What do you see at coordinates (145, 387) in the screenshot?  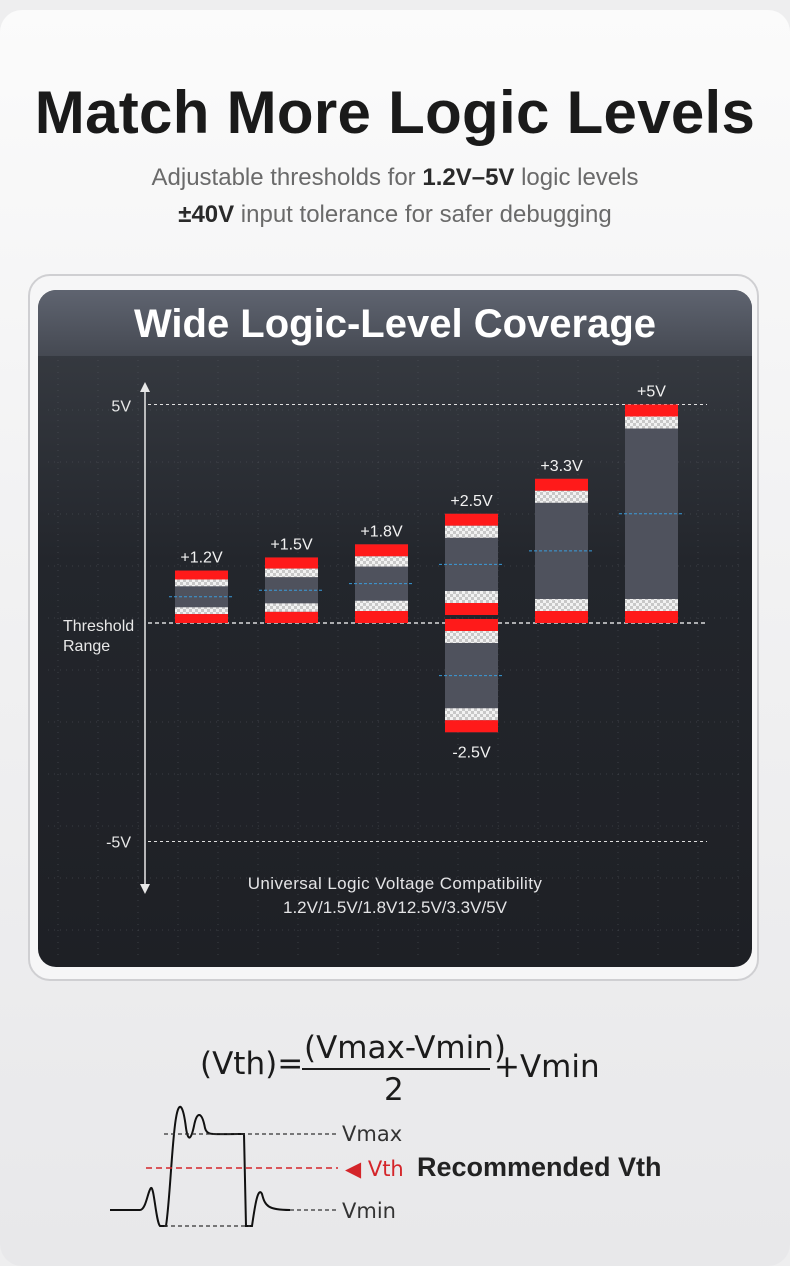 I see `y-axis-arrow-up` at bounding box center [145, 387].